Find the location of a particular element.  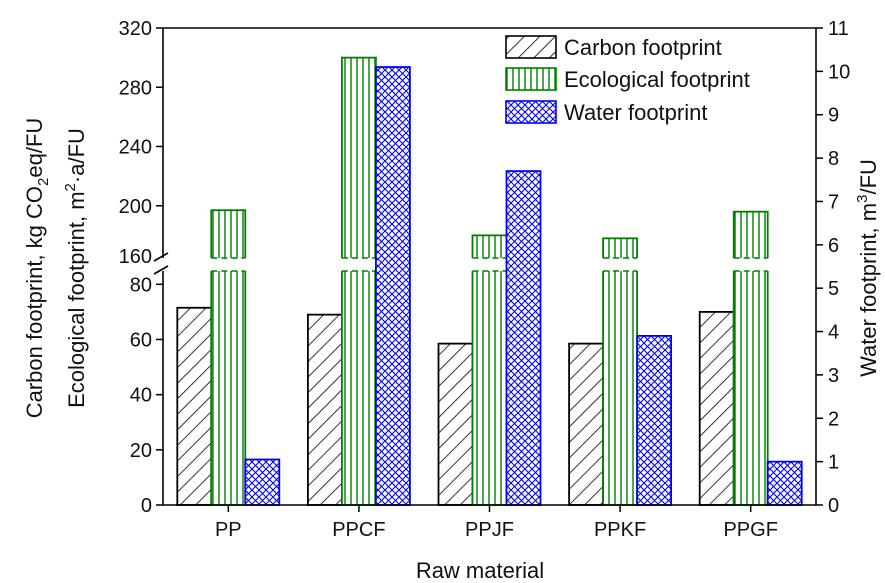

right-tick-label-2: 2 is located at coordinates (833, 419).